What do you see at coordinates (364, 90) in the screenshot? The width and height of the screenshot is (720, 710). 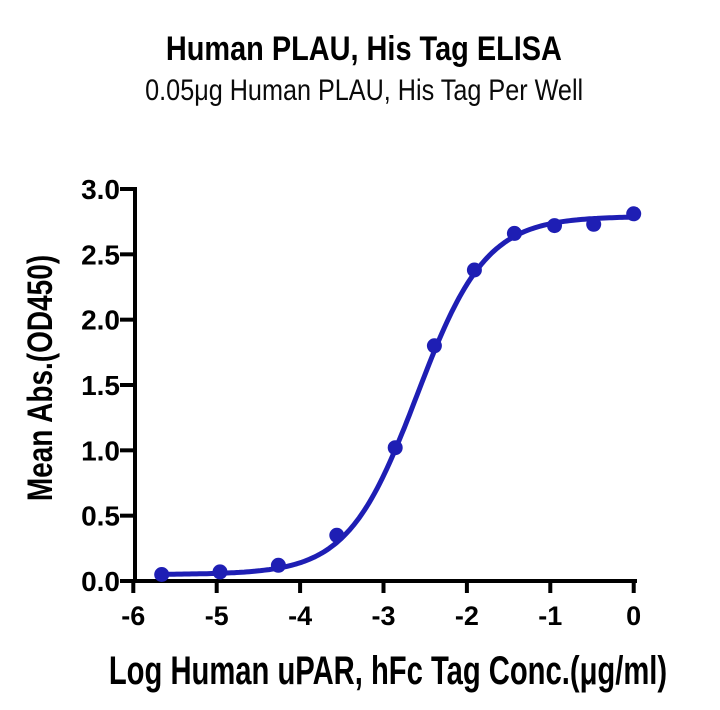 I see `chart-subtitle: 0.05μg Human PLAU, His Tag Per Well` at bounding box center [364, 90].